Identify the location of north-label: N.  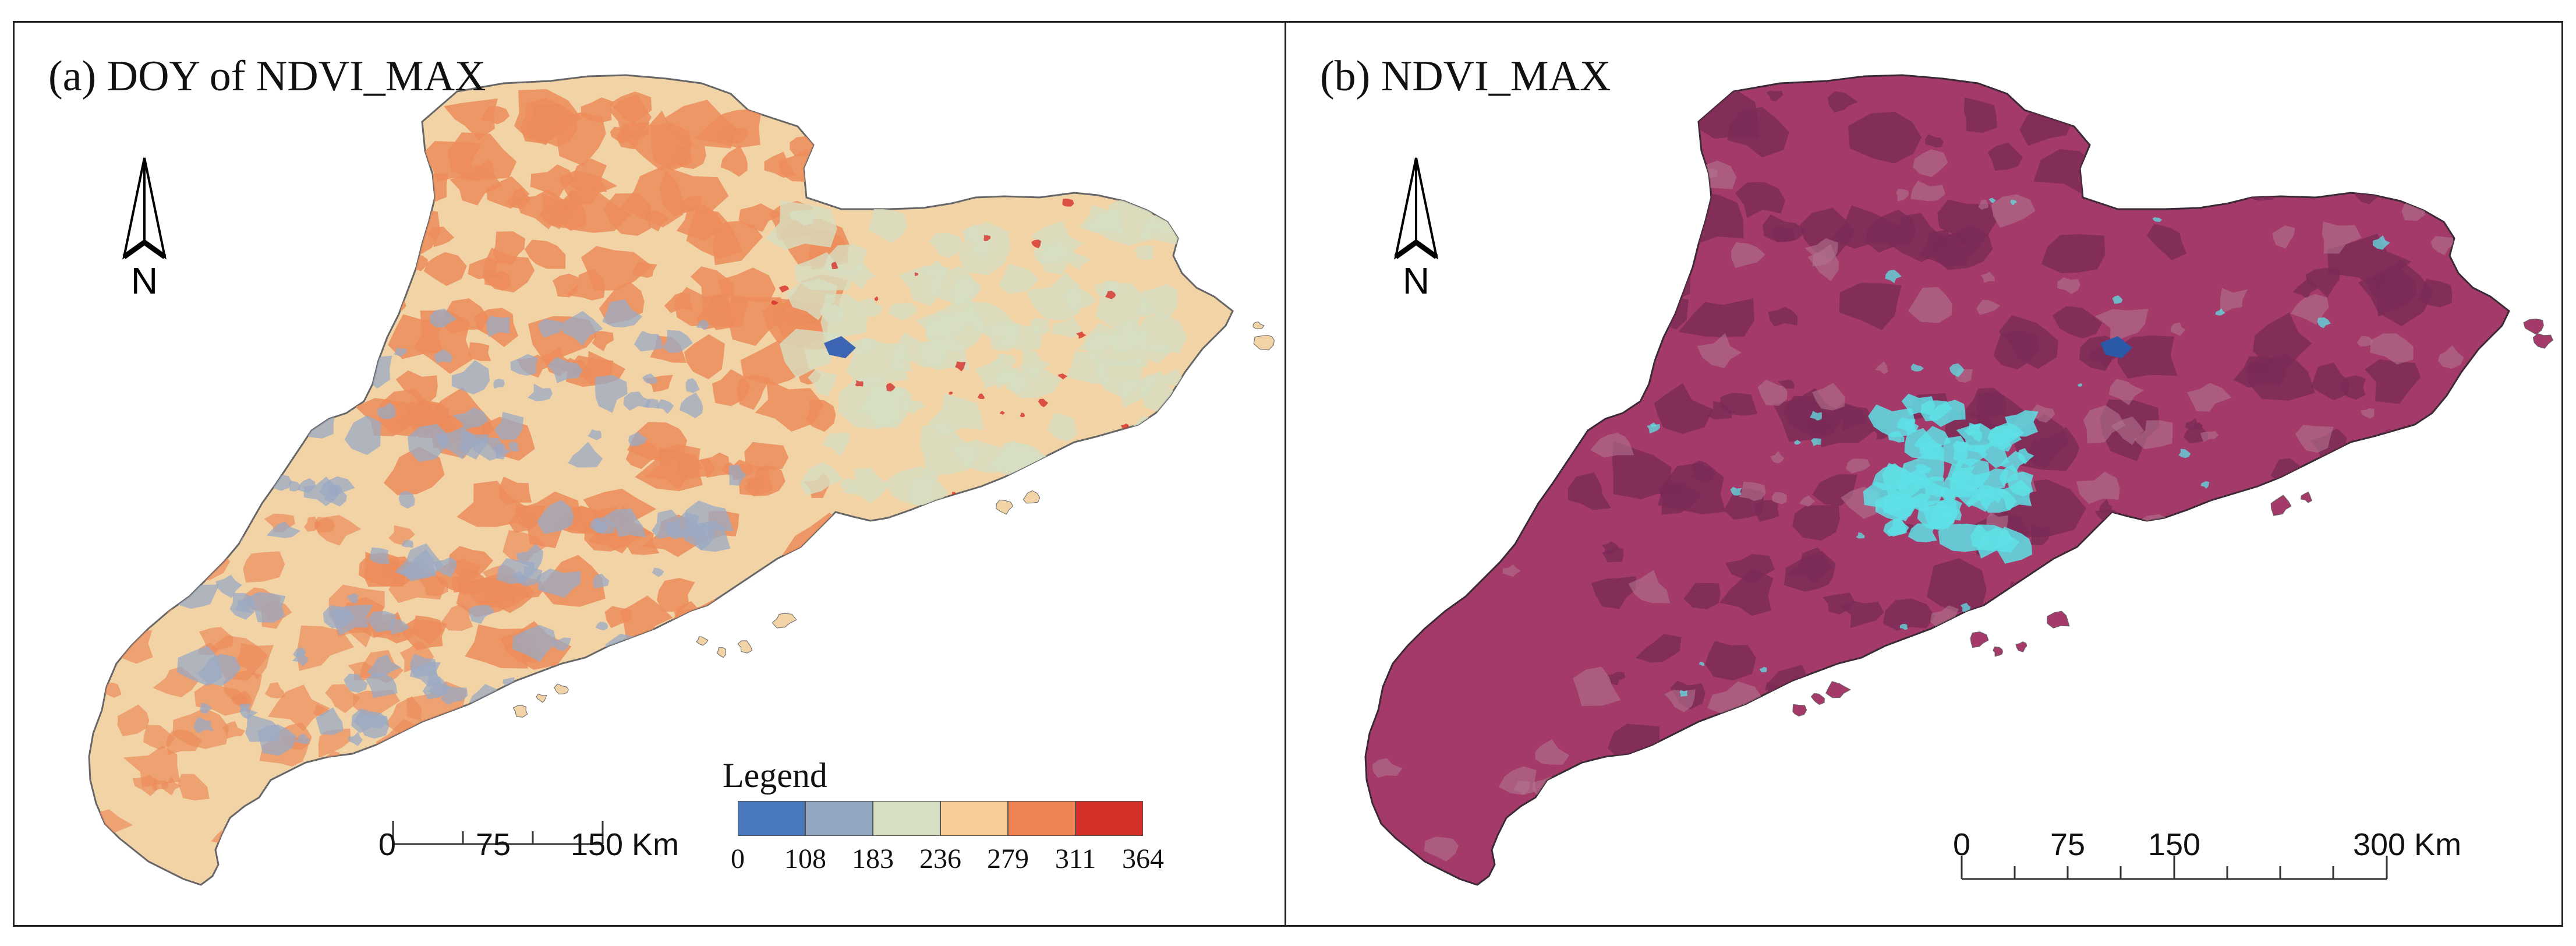
(144, 281).